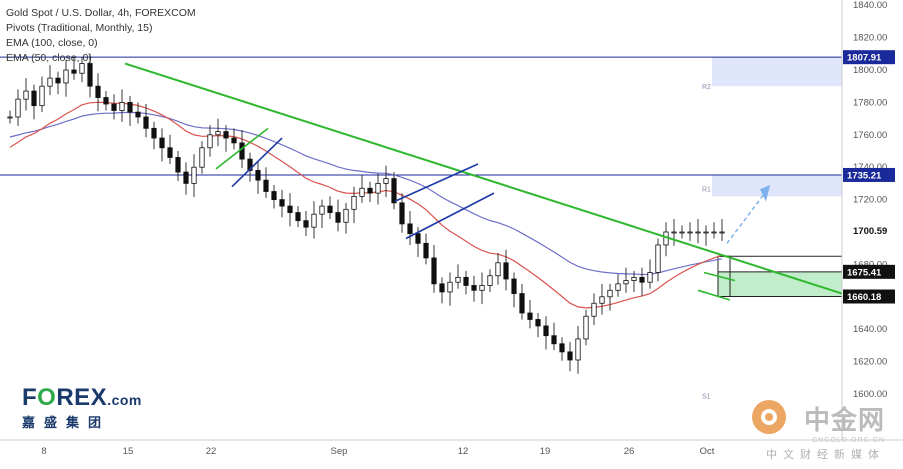  I want to click on watermark-subtitle: 中文财经新媒体, so click(825, 455).